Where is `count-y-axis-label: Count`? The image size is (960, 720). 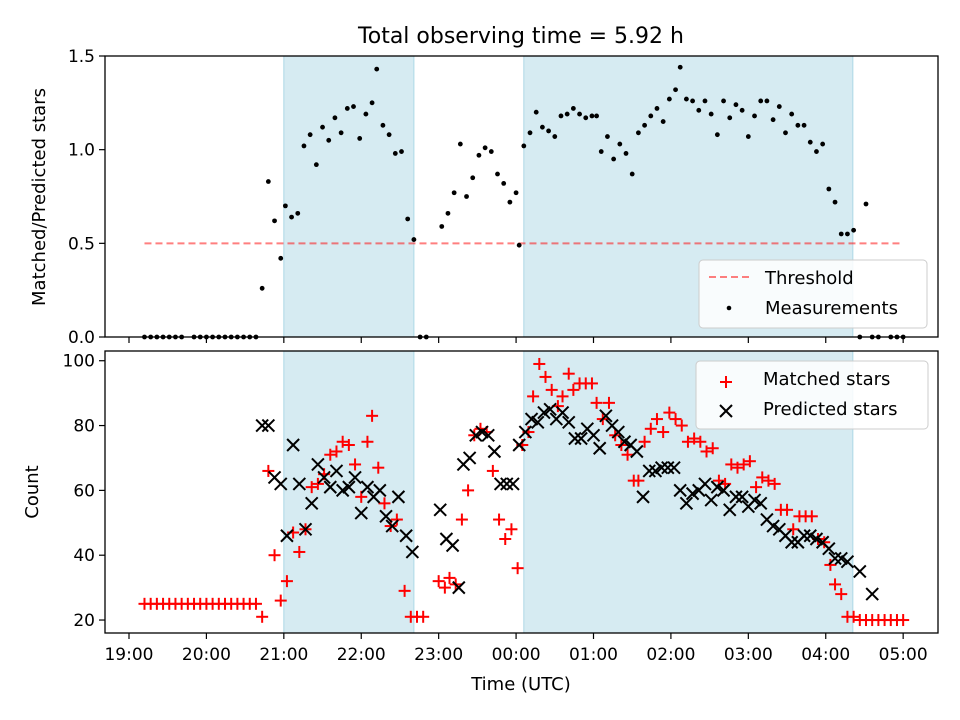 count-y-axis-label: Count is located at coordinates (32, 491).